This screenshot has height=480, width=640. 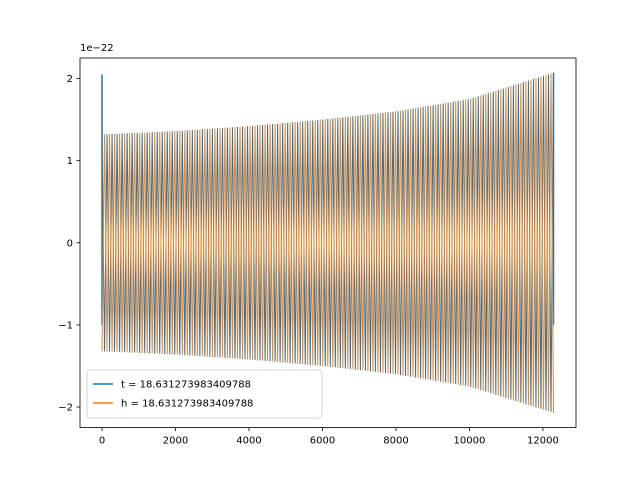 I want to click on y-tick-label: −1, so click(x=65, y=325).